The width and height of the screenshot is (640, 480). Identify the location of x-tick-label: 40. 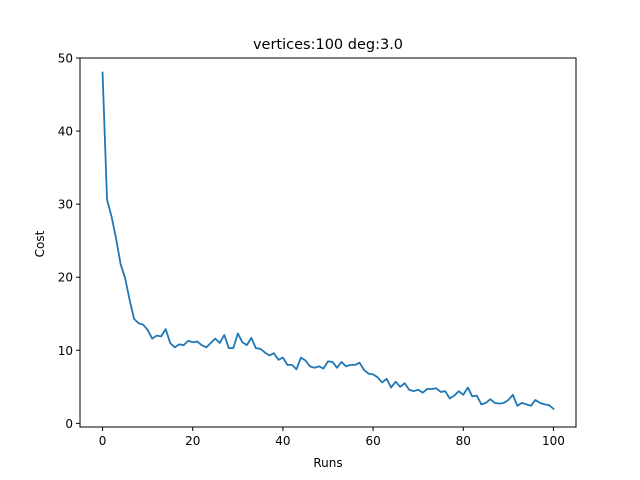
(282, 441).